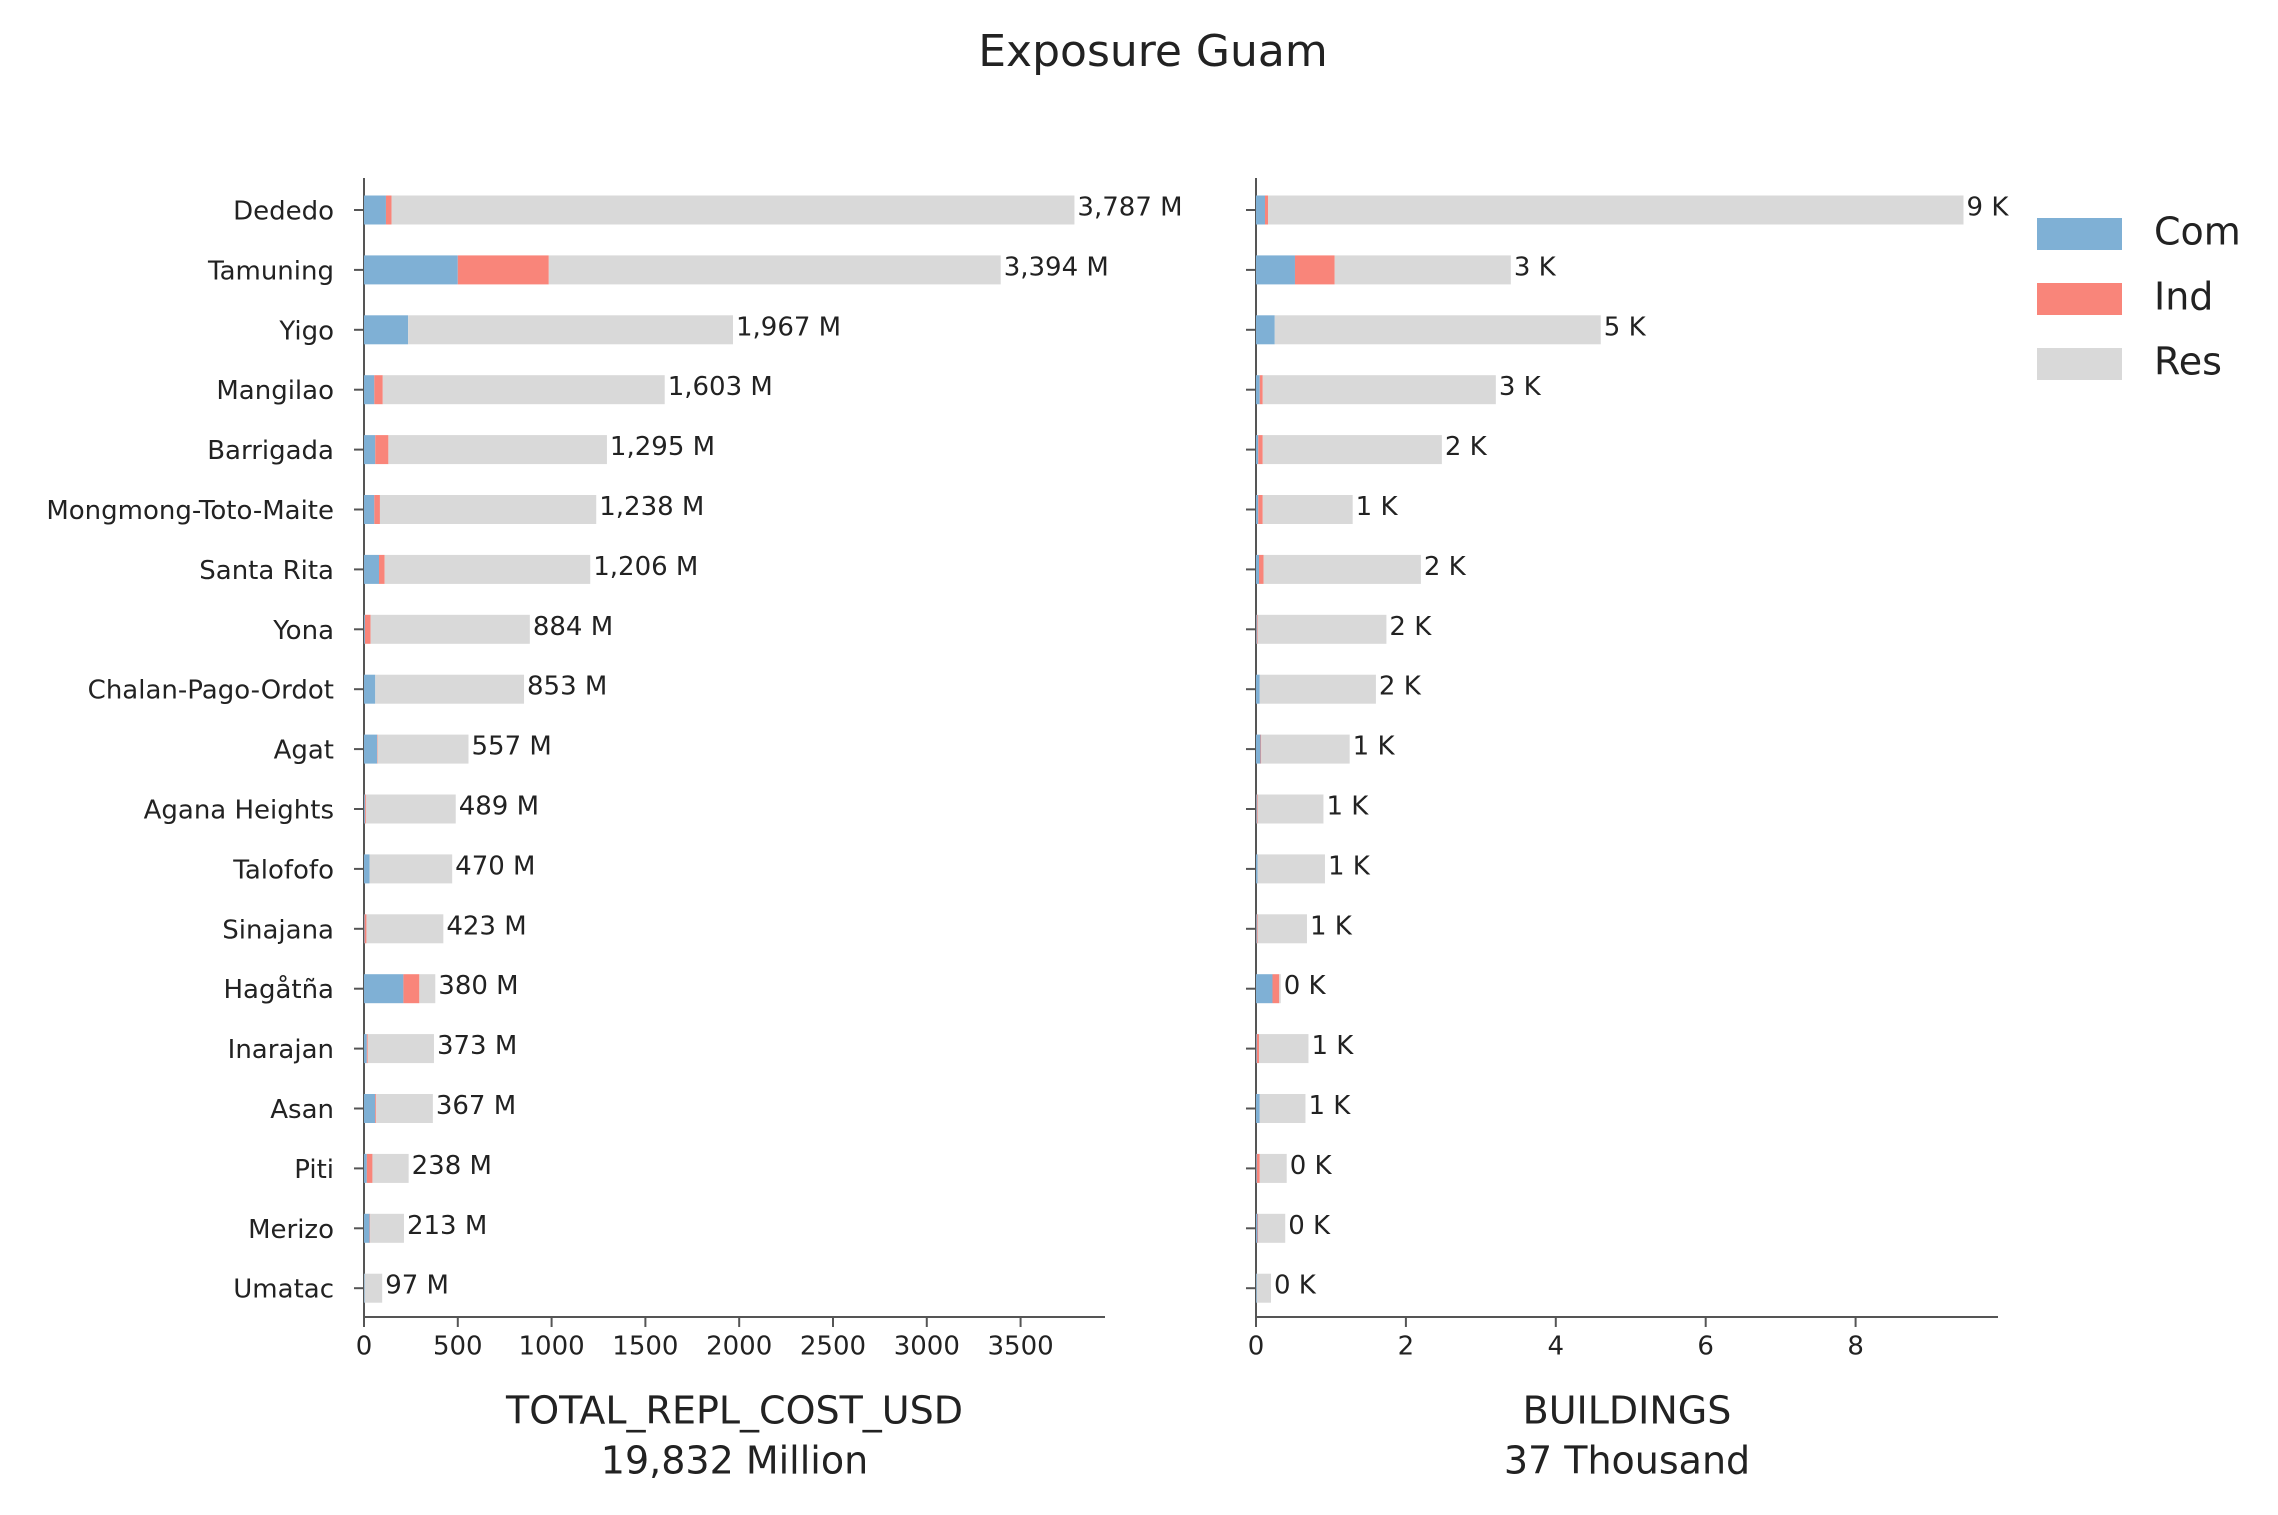  I want to click on y-tick-label: Asan, so click(302, 1110).